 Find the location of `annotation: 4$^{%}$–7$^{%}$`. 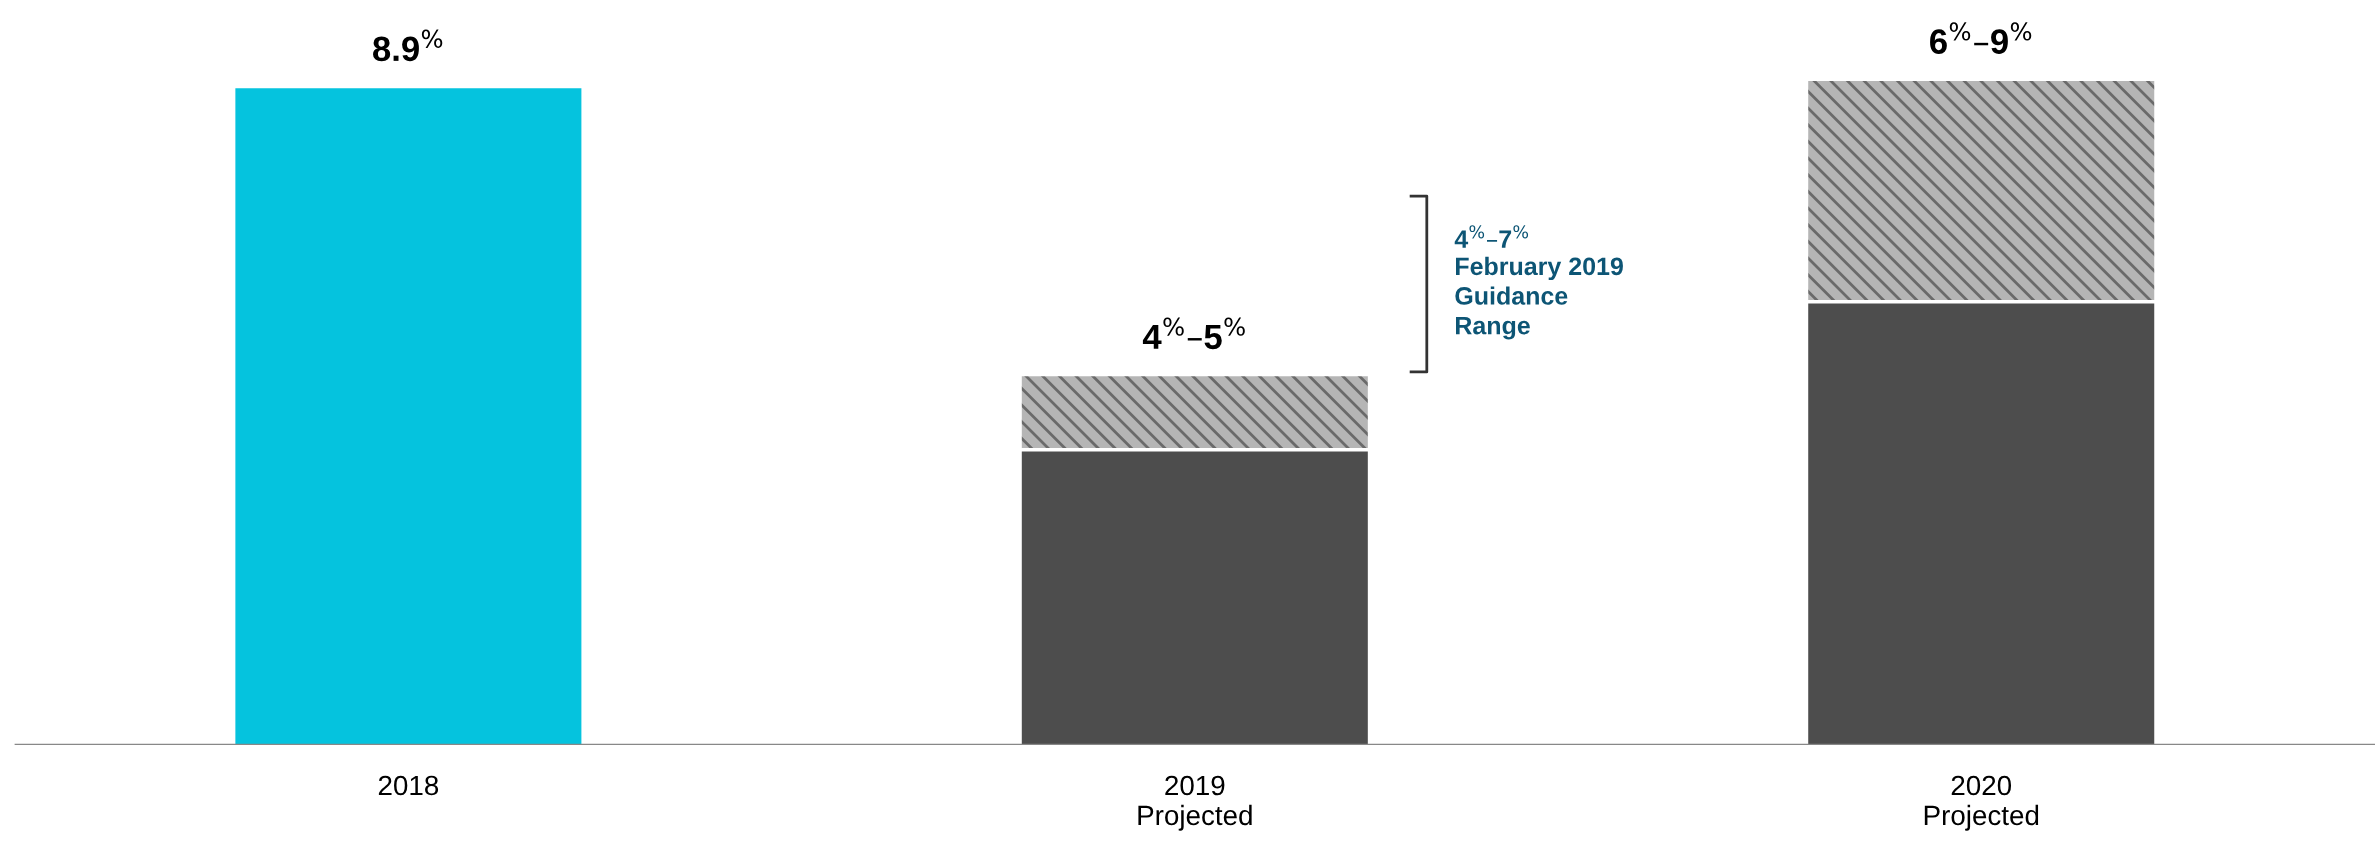

annotation: 4$^{%}$–7$^{%}$ is located at coordinates (1491, 236).